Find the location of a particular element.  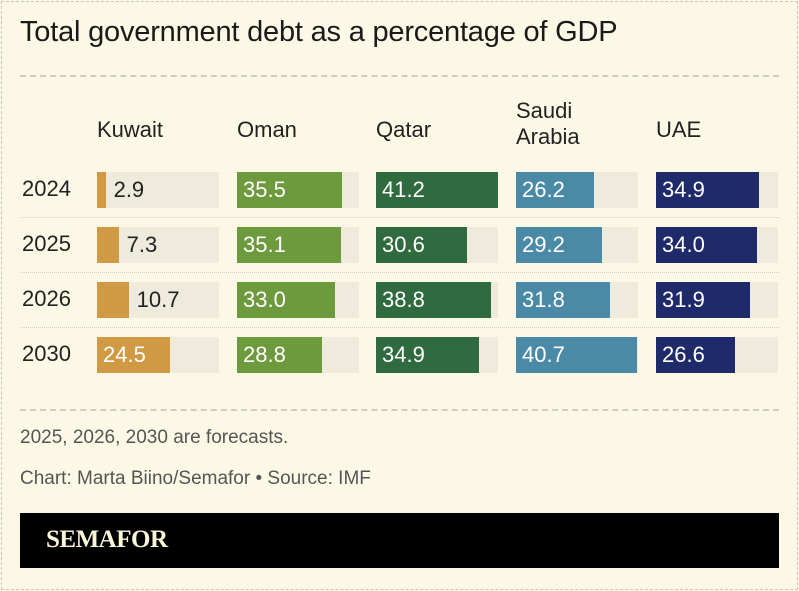

bar-track: 33.0 is located at coordinates (298, 300).